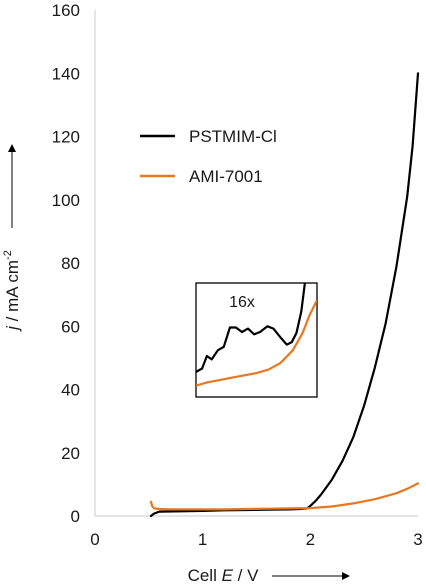 This screenshot has height=588, width=426. What do you see at coordinates (94, 539) in the screenshot?
I see `x-tick-label: 0` at bounding box center [94, 539].